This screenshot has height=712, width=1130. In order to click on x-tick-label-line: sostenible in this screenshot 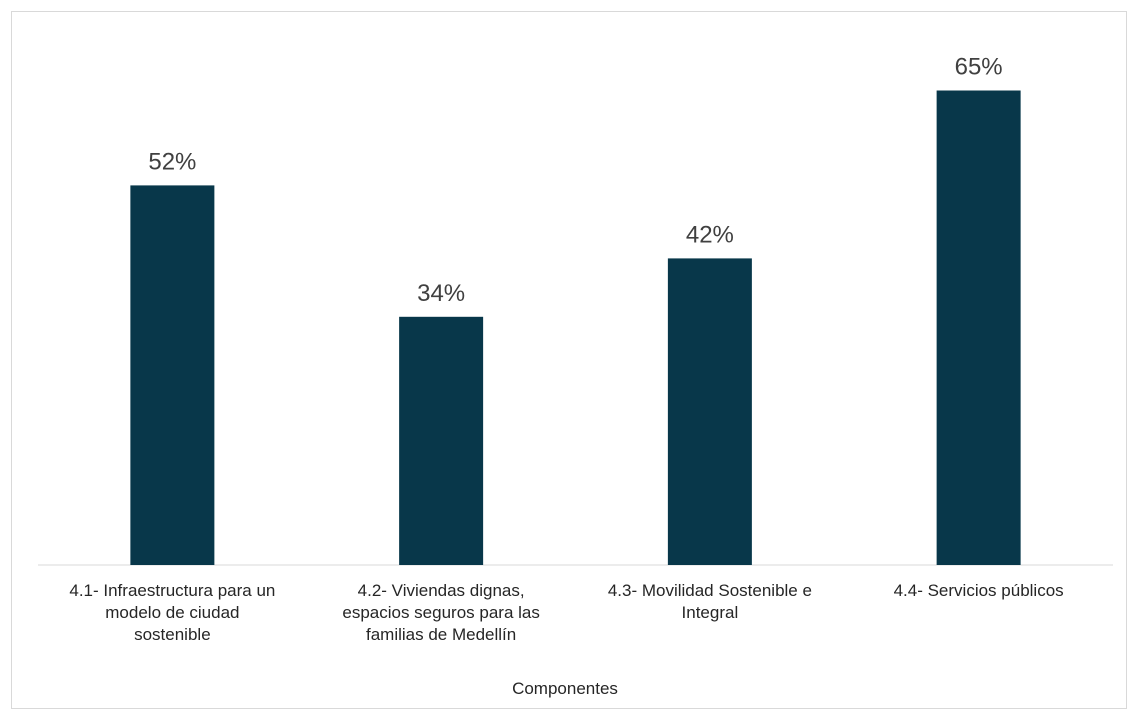, I will do `click(172, 635)`.